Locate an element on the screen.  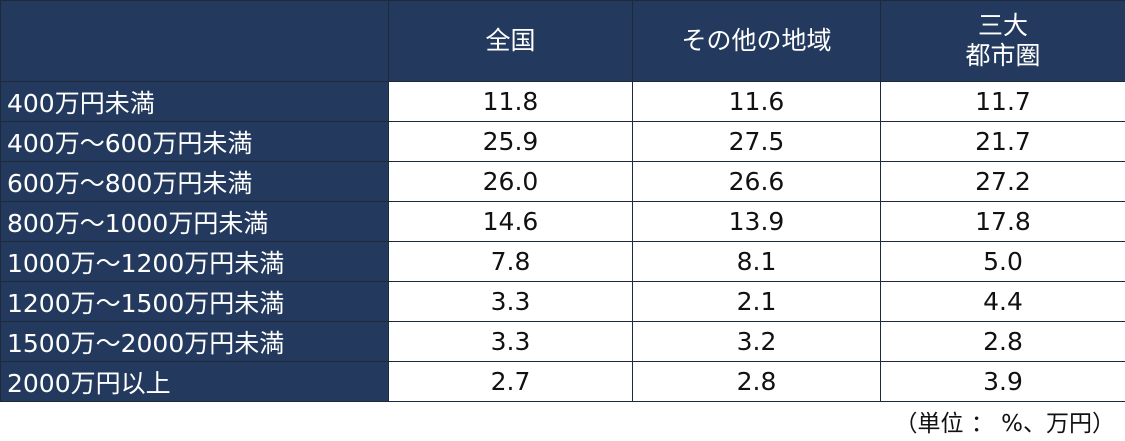
table-cell: 11.6 is located at coordinates (756, 101).